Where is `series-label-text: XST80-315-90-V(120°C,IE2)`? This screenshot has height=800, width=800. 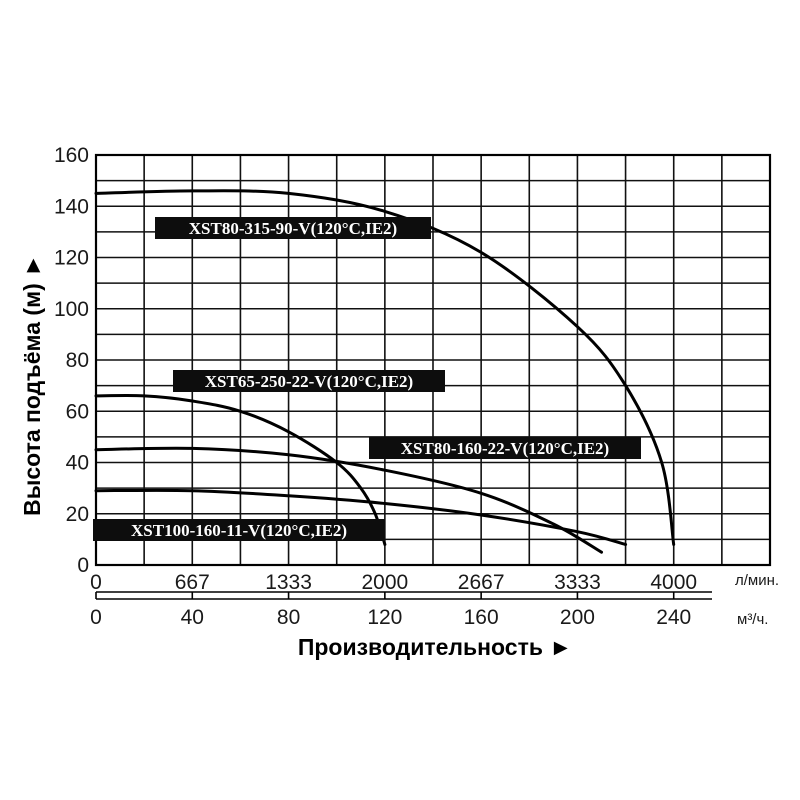 series-label-text: XST80-315-90-V(120°C,IE2) is located at coordinates (293, 228).